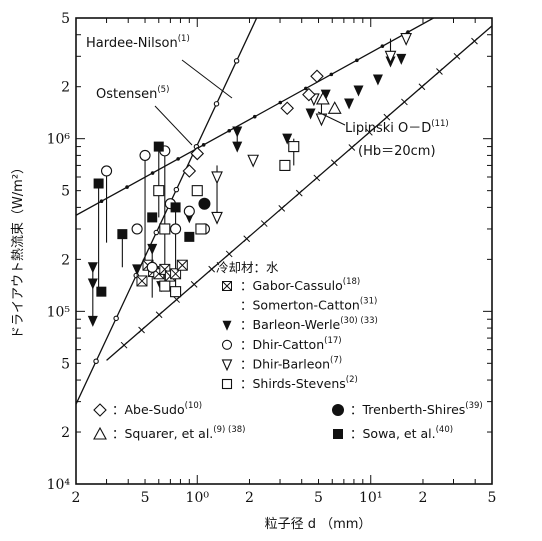 Image resolution: width=542 pixels, height=541 pixels. What do you see at coordinates (309, 324) in the screenshot?
I see `legend-entry: ：Barleon-Werle(30) (33)` at bounding box center [309, 324].